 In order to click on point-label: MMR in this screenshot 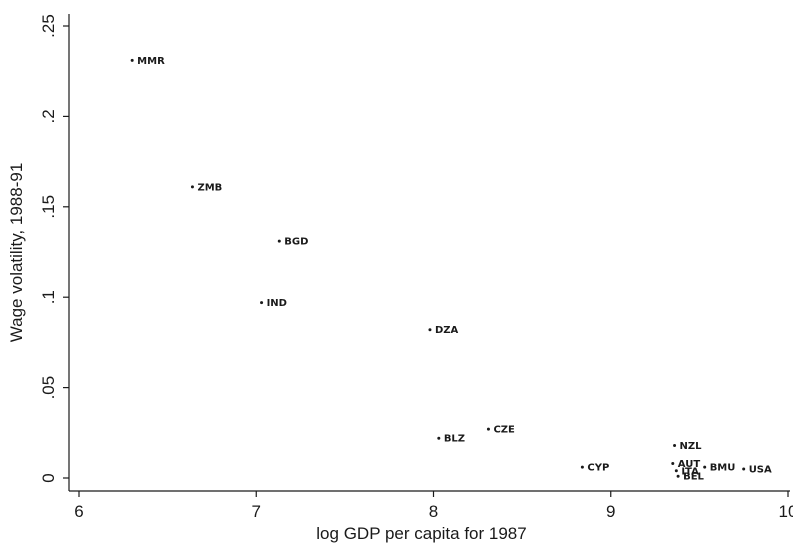, I will do `click(151, 61)`.